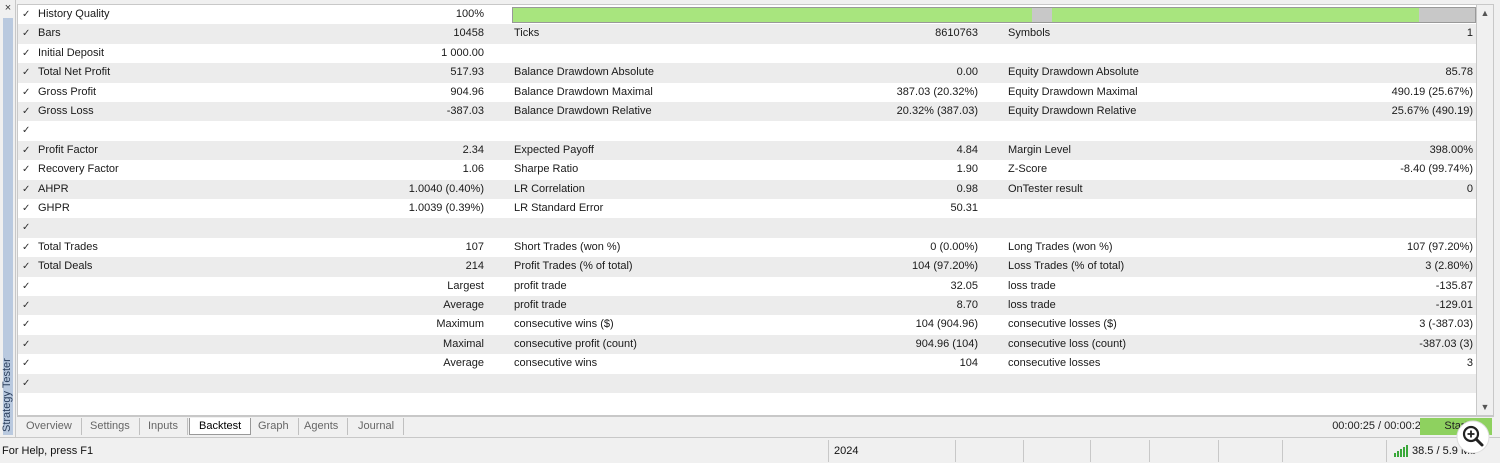 The height and width of the screenshot is (463, 1500). I want to click on metric-value: 0 (0.00%), so click(954, 246).